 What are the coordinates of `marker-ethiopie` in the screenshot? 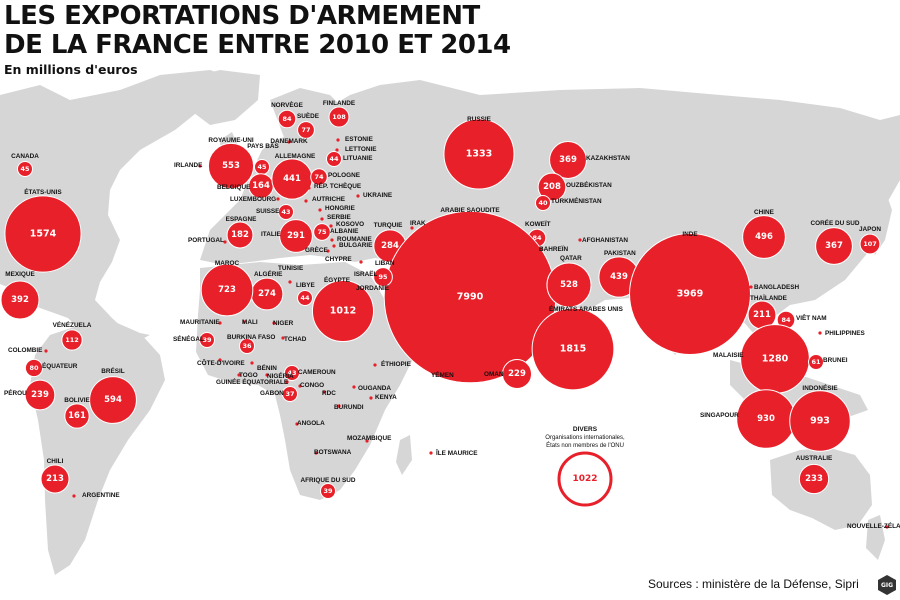 It's located at (375, 365).